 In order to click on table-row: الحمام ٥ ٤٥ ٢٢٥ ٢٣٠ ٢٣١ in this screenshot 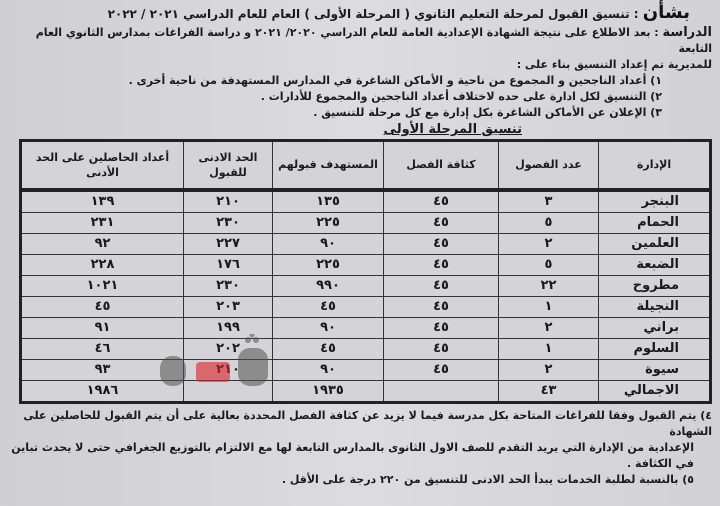, I will do `click(365, 223)`.